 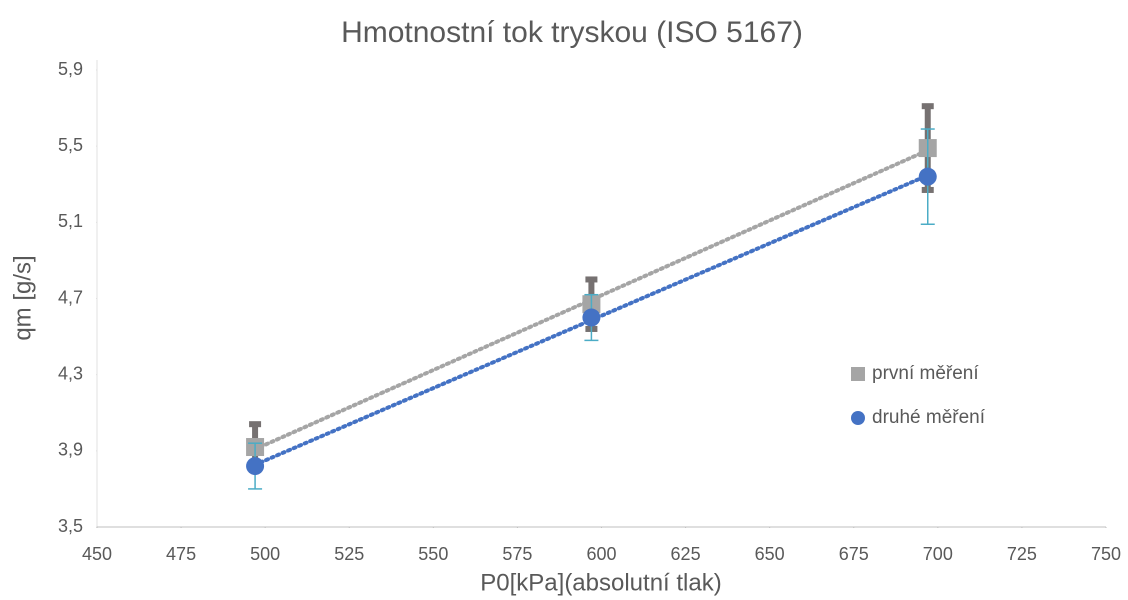 I want to click on x-tick-label: 750, so click(x=1106, y=554).